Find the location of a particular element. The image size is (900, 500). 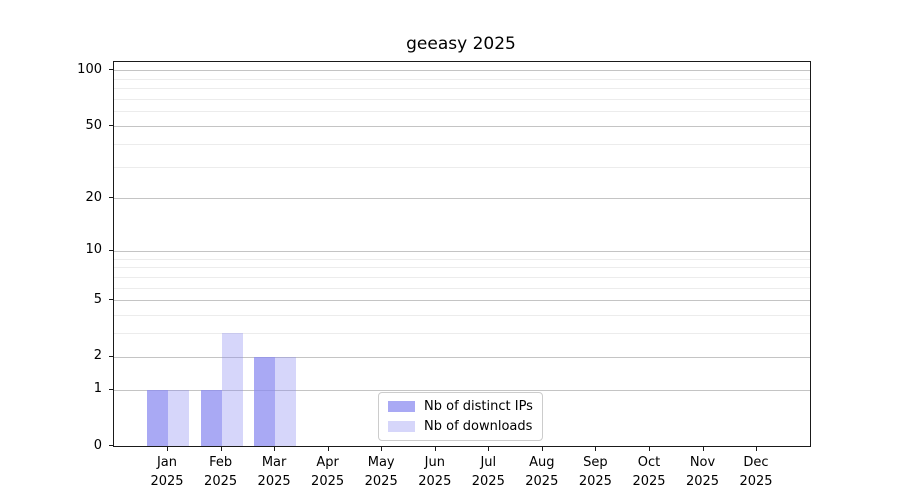

y-tick-label: 20 is located at coordinates (93, 197).